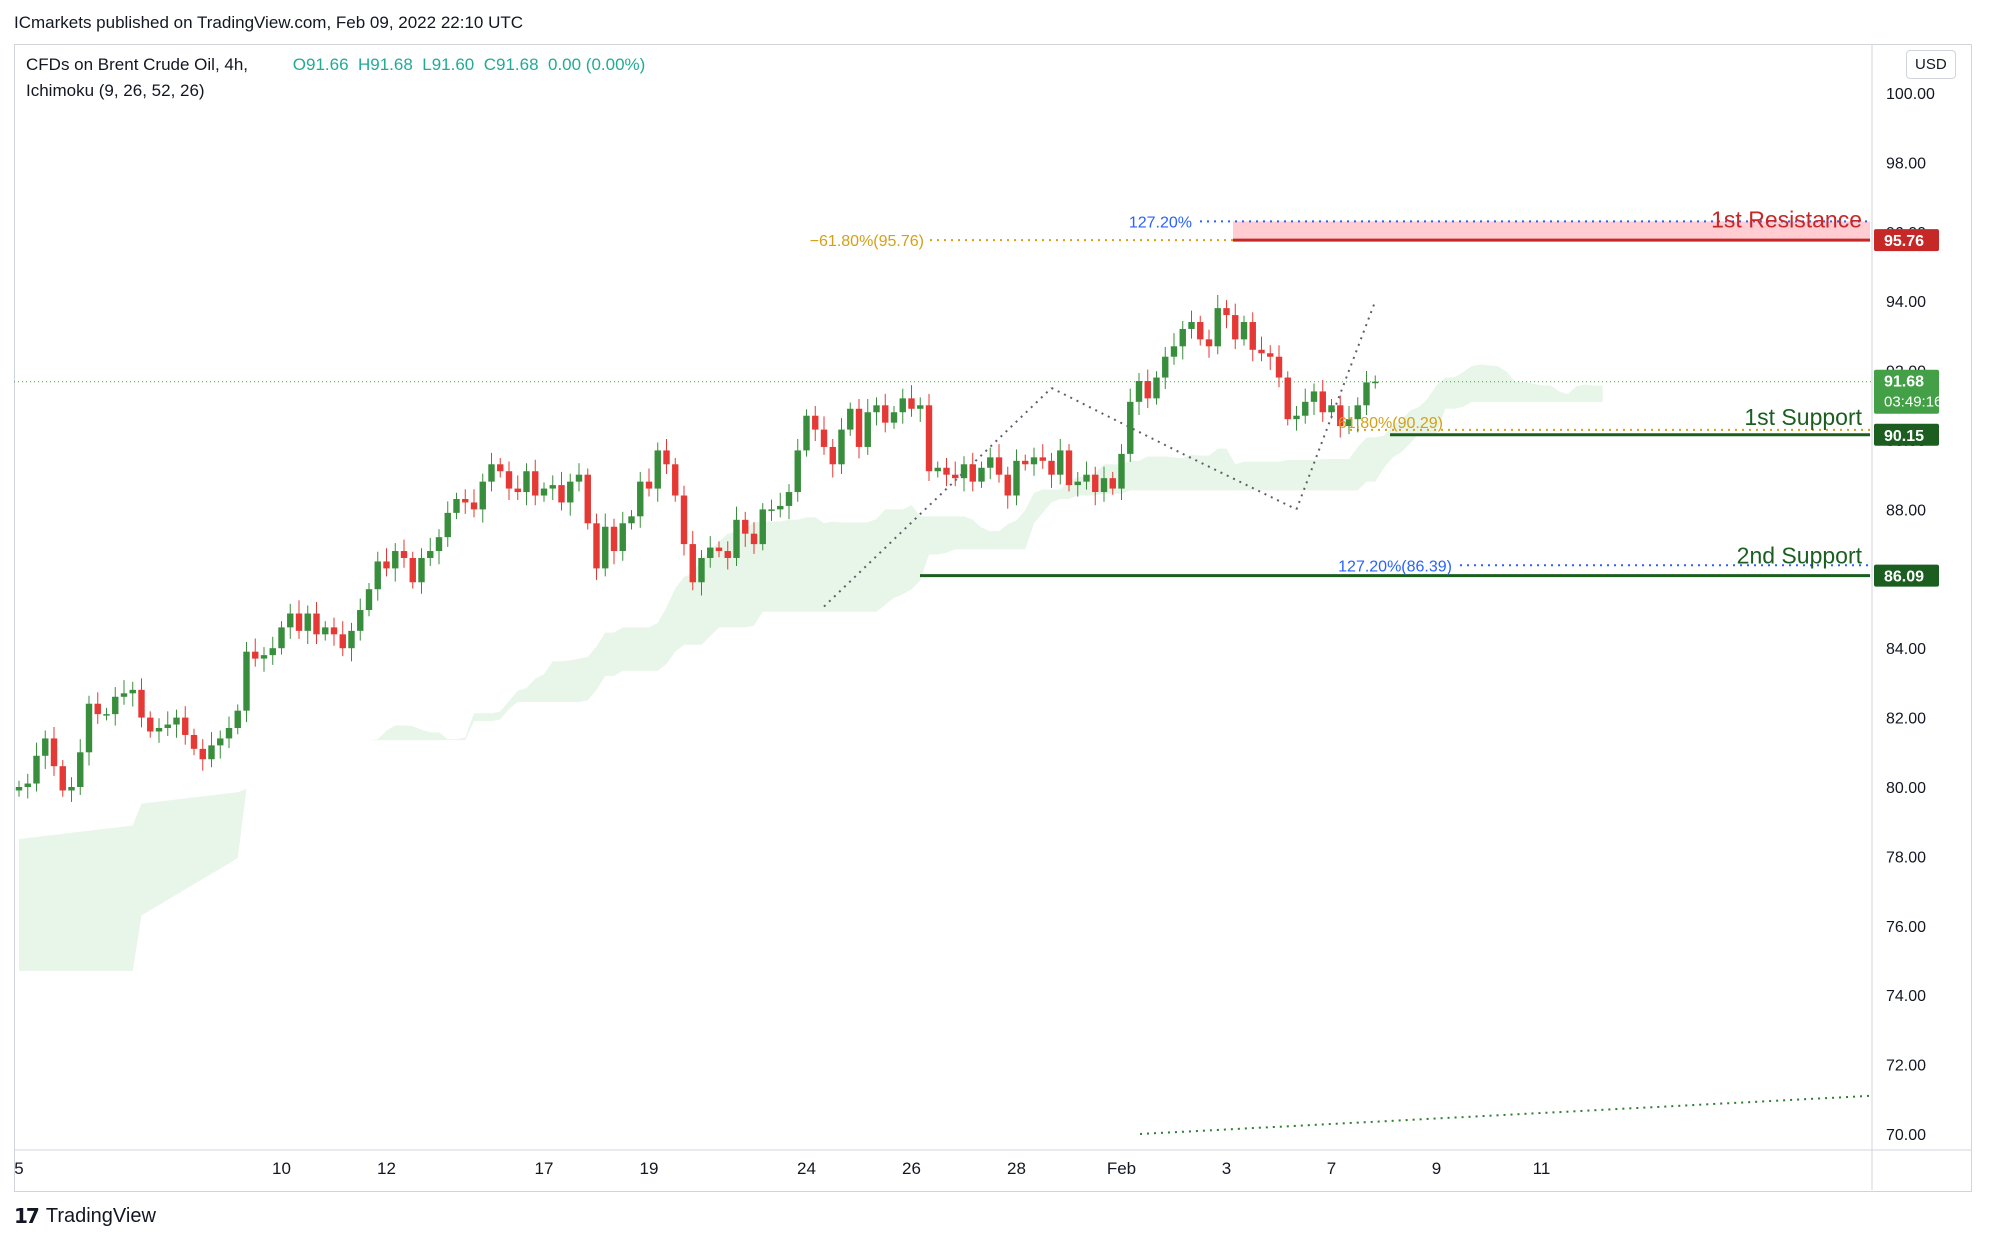 This screenshot has width=1989, height=1242. Describe the element at coordinates (1016, 1168) in the screenshot. I see `x-tick-label: 28` at that location.